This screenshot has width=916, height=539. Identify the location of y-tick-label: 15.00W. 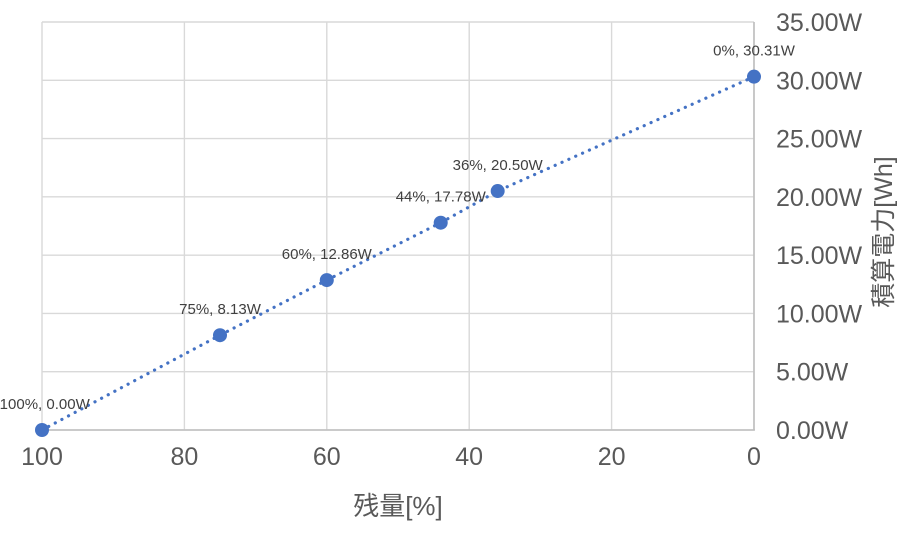
(819, 256).